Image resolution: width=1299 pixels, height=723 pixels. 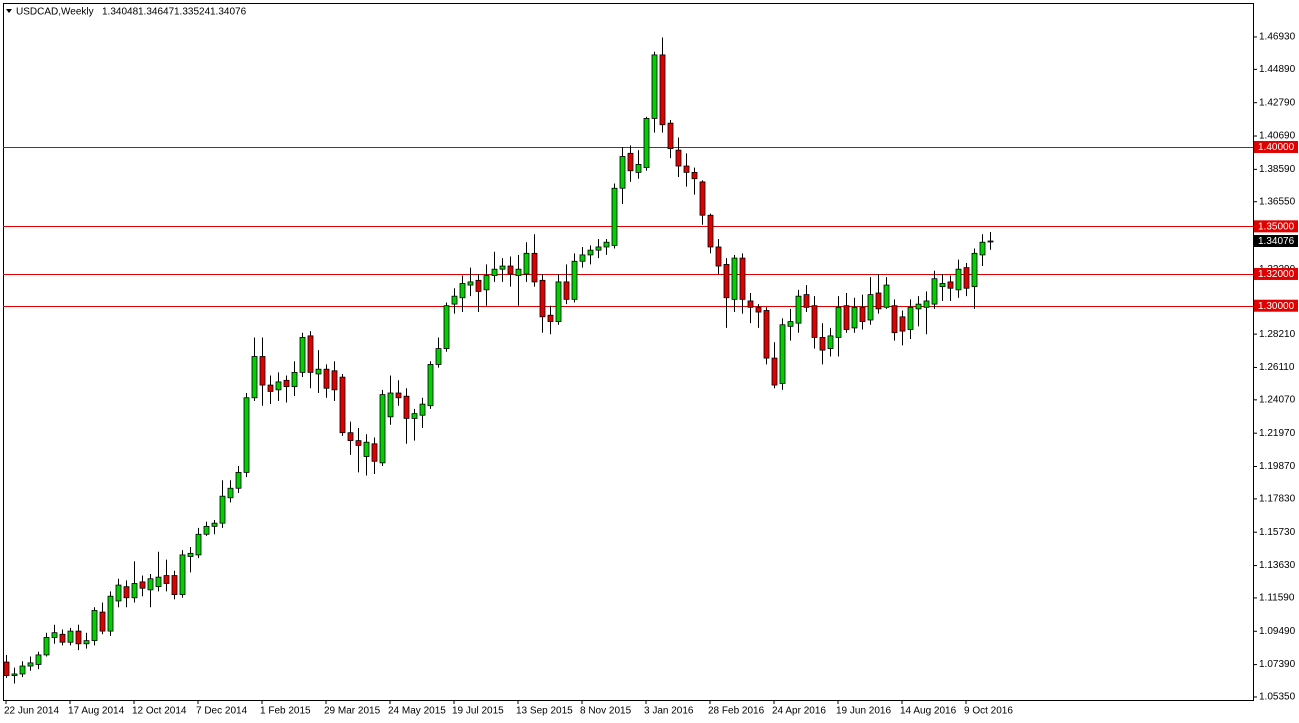 I want to click on header-low: 1.33524, so click(x=192, y=12).